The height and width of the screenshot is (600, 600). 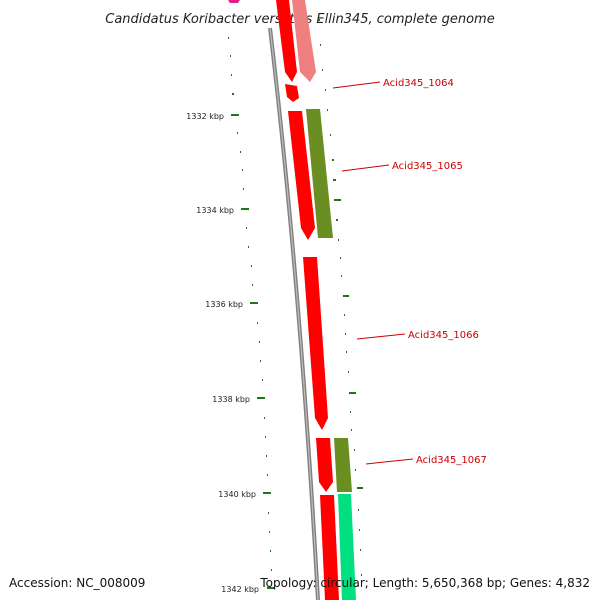 I want to click on scale-ticks, so click(x=253, y=351).